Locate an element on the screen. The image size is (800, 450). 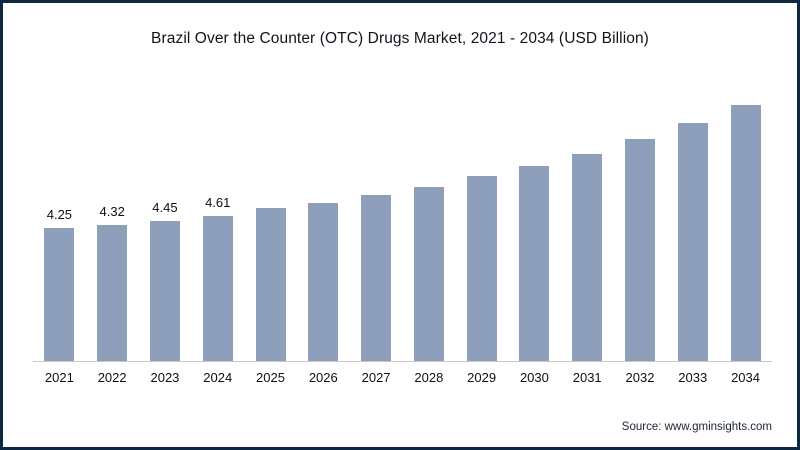
bar-2033 is located at coordinates (692, 242).